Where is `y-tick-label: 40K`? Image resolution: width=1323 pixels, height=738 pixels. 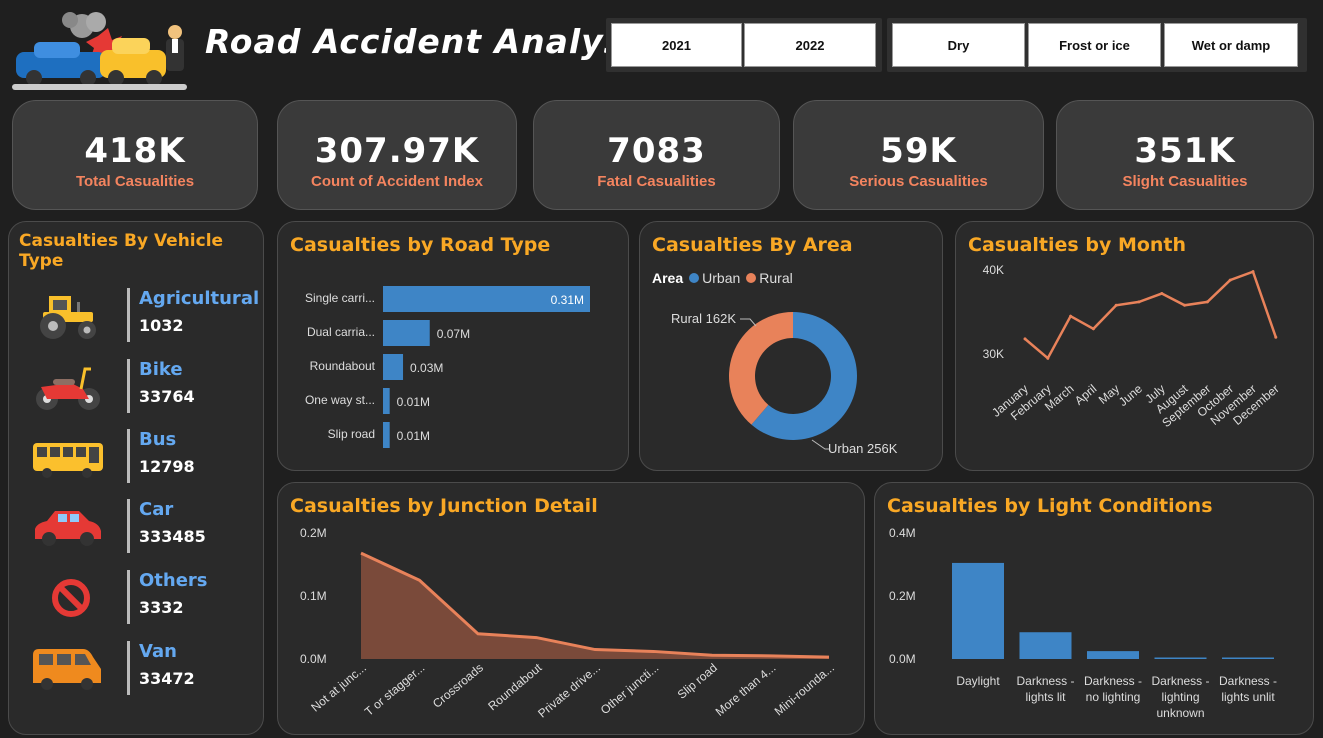 y-tick-label: 40K is located at coordinates (993, 270).